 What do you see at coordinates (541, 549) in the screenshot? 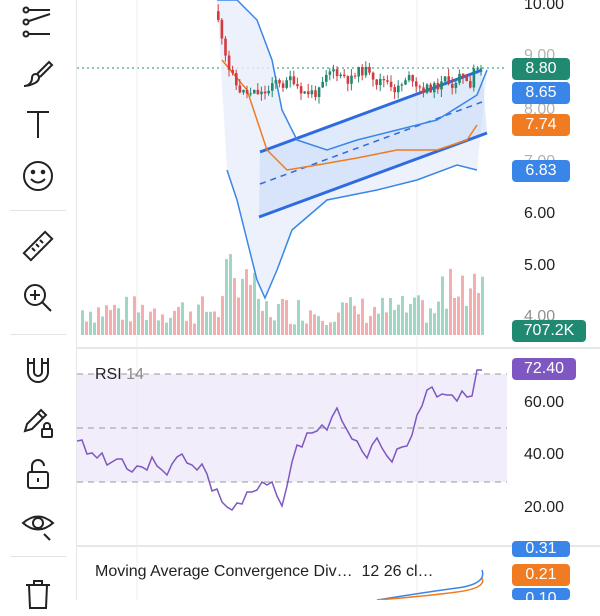
I see `macd-tag: 0.31` at bounding box center [541, 549].